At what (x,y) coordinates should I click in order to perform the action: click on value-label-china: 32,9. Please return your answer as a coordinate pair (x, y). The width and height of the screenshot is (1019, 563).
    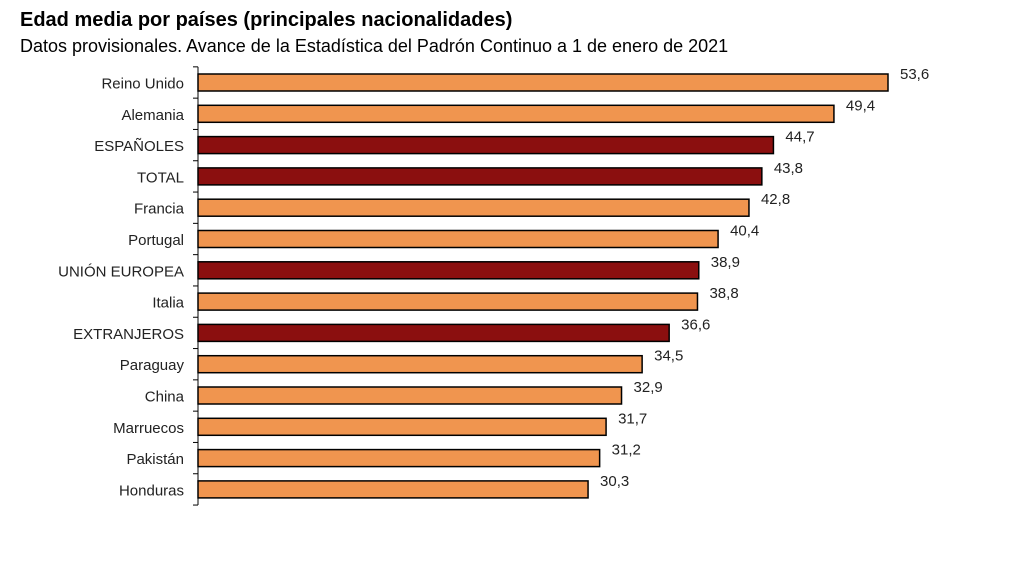
    Looking at the image, I should click on (648, 387).